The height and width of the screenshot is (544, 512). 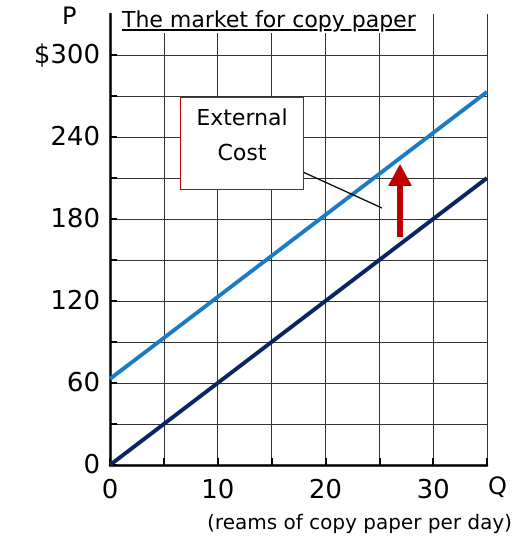 I want to click on x-tick-label: 30, so click(x=433, y=490).